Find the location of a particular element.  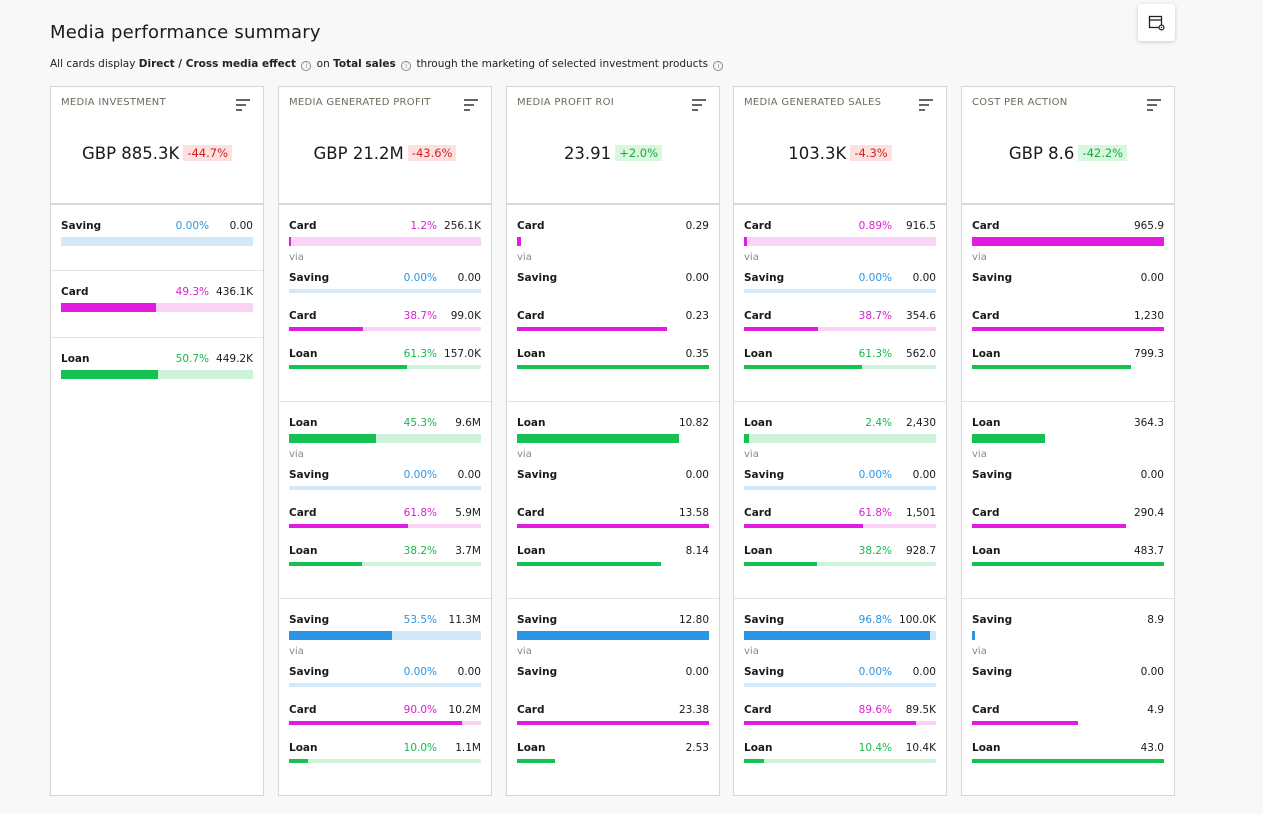

kpi-change-badge: -44.7% is located at coordinates (208, 153).